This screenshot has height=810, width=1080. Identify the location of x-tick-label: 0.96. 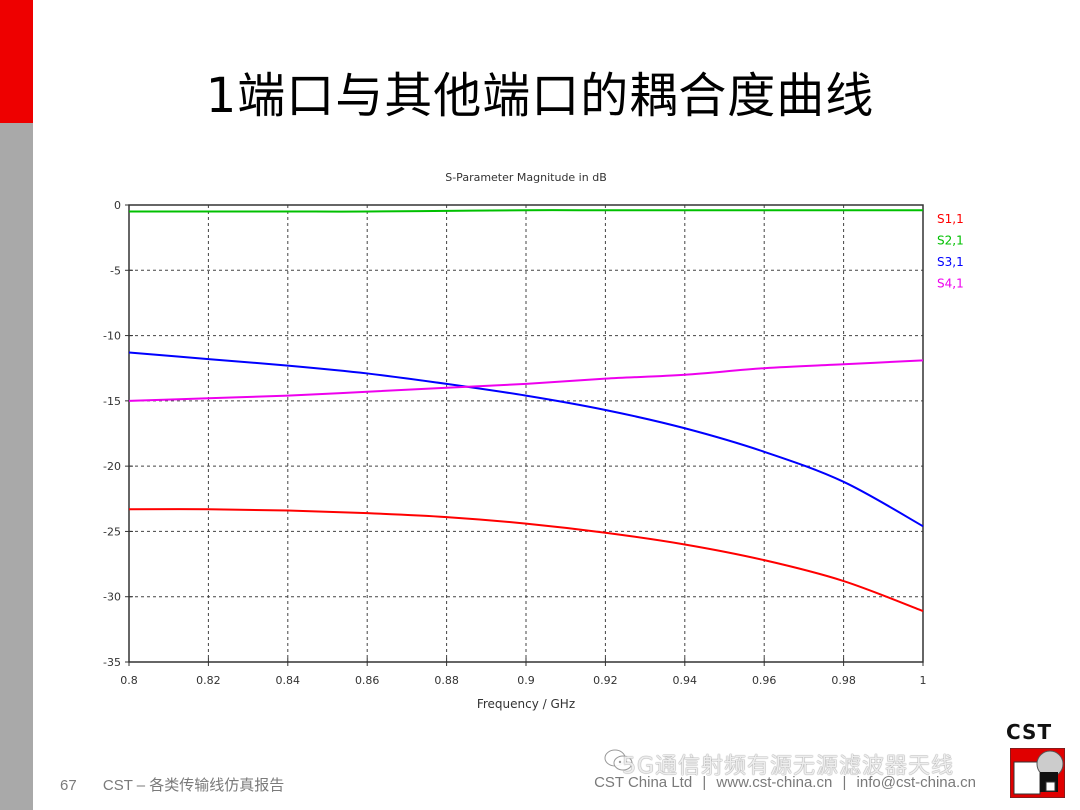
(764, 680).